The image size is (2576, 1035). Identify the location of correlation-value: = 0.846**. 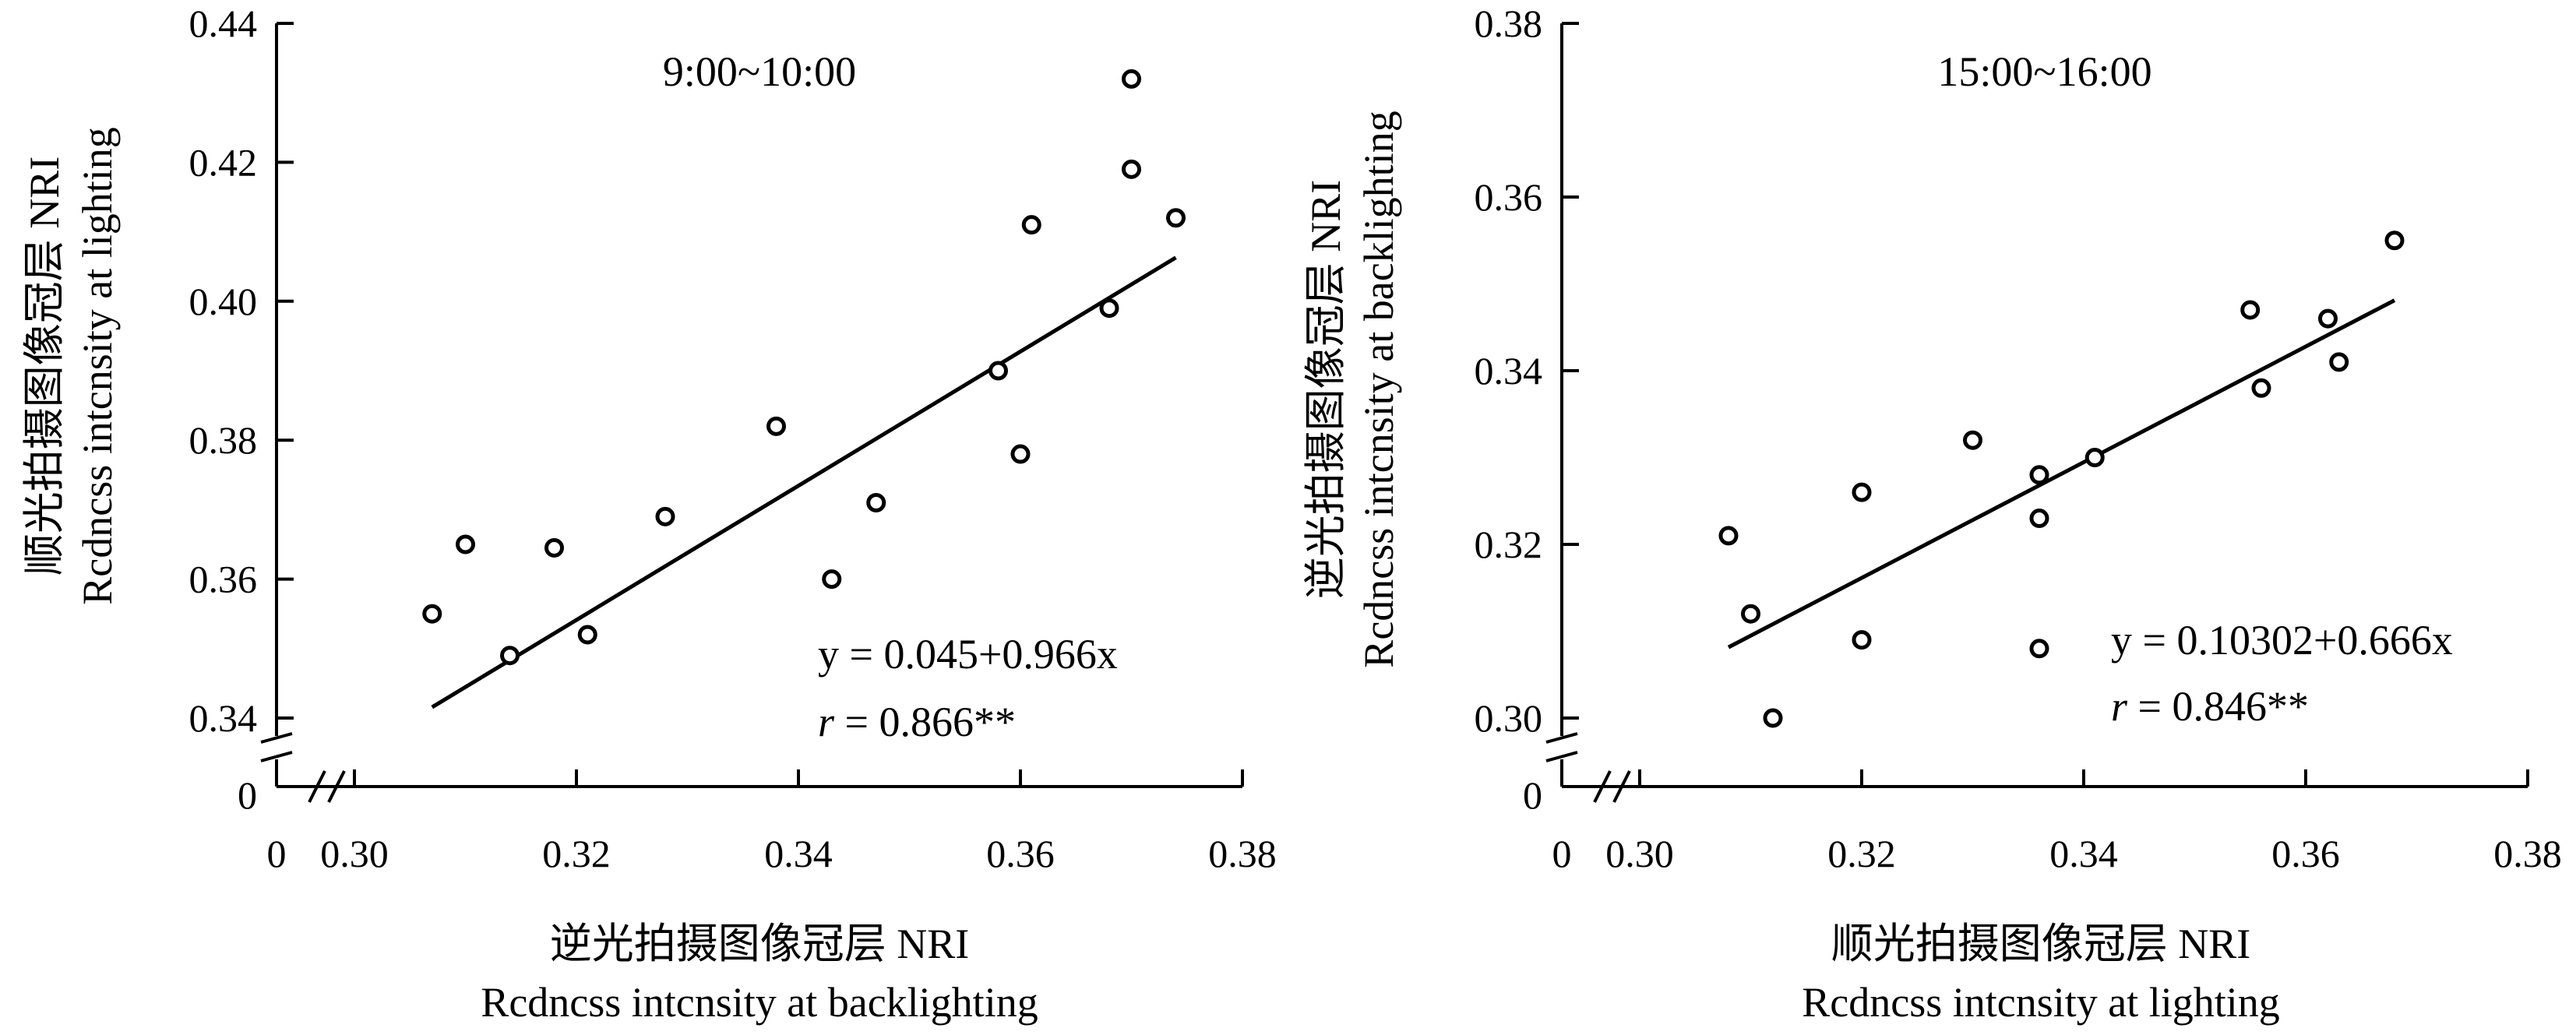
(2218, 706).